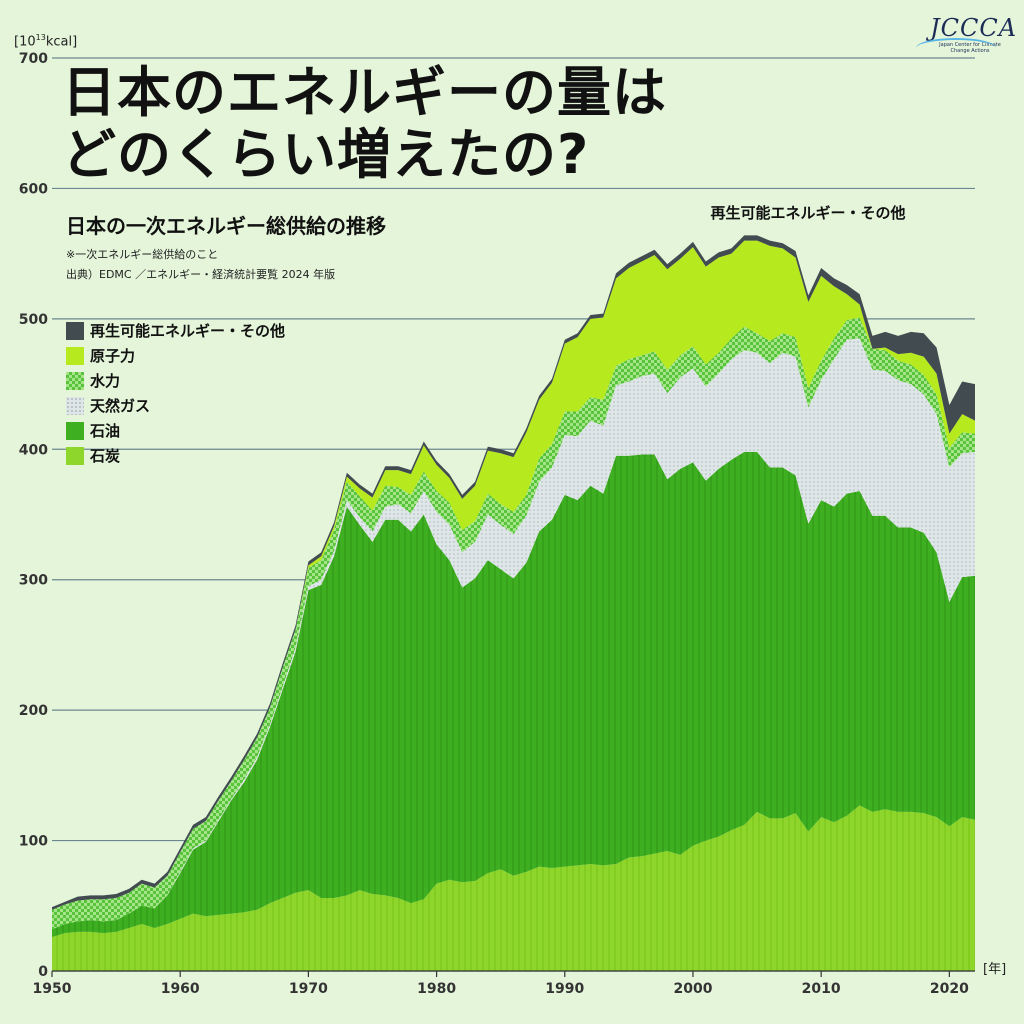 This screenshot has width=1024, height=1024. I want to click on x-tick-label: 1960, so click(180, 989).